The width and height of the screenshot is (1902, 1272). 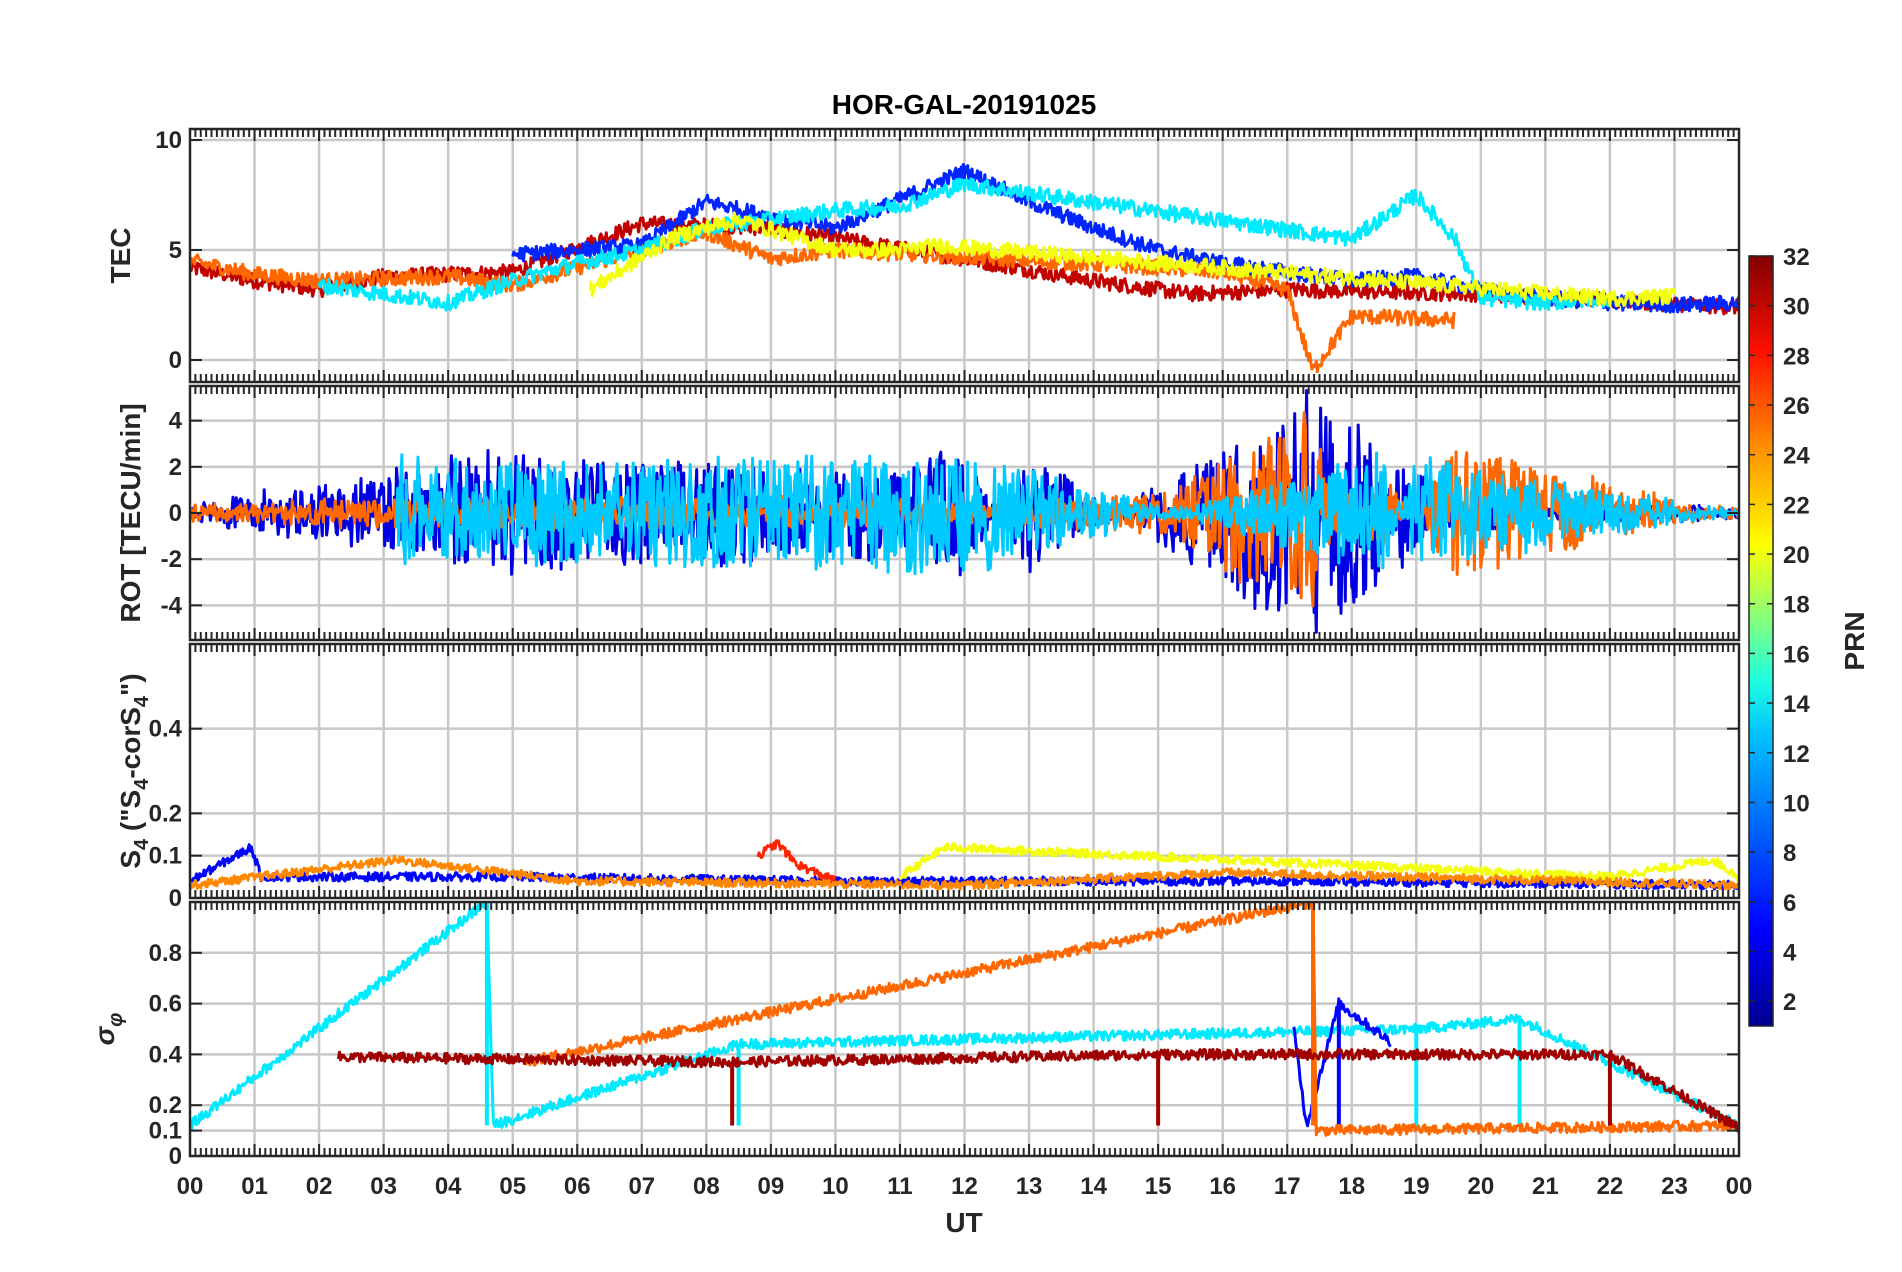 What do you see at coordinates (706, 1186) in the screenshot?
I see `x-tick-label: 08` at bounding box center [706, 1186].